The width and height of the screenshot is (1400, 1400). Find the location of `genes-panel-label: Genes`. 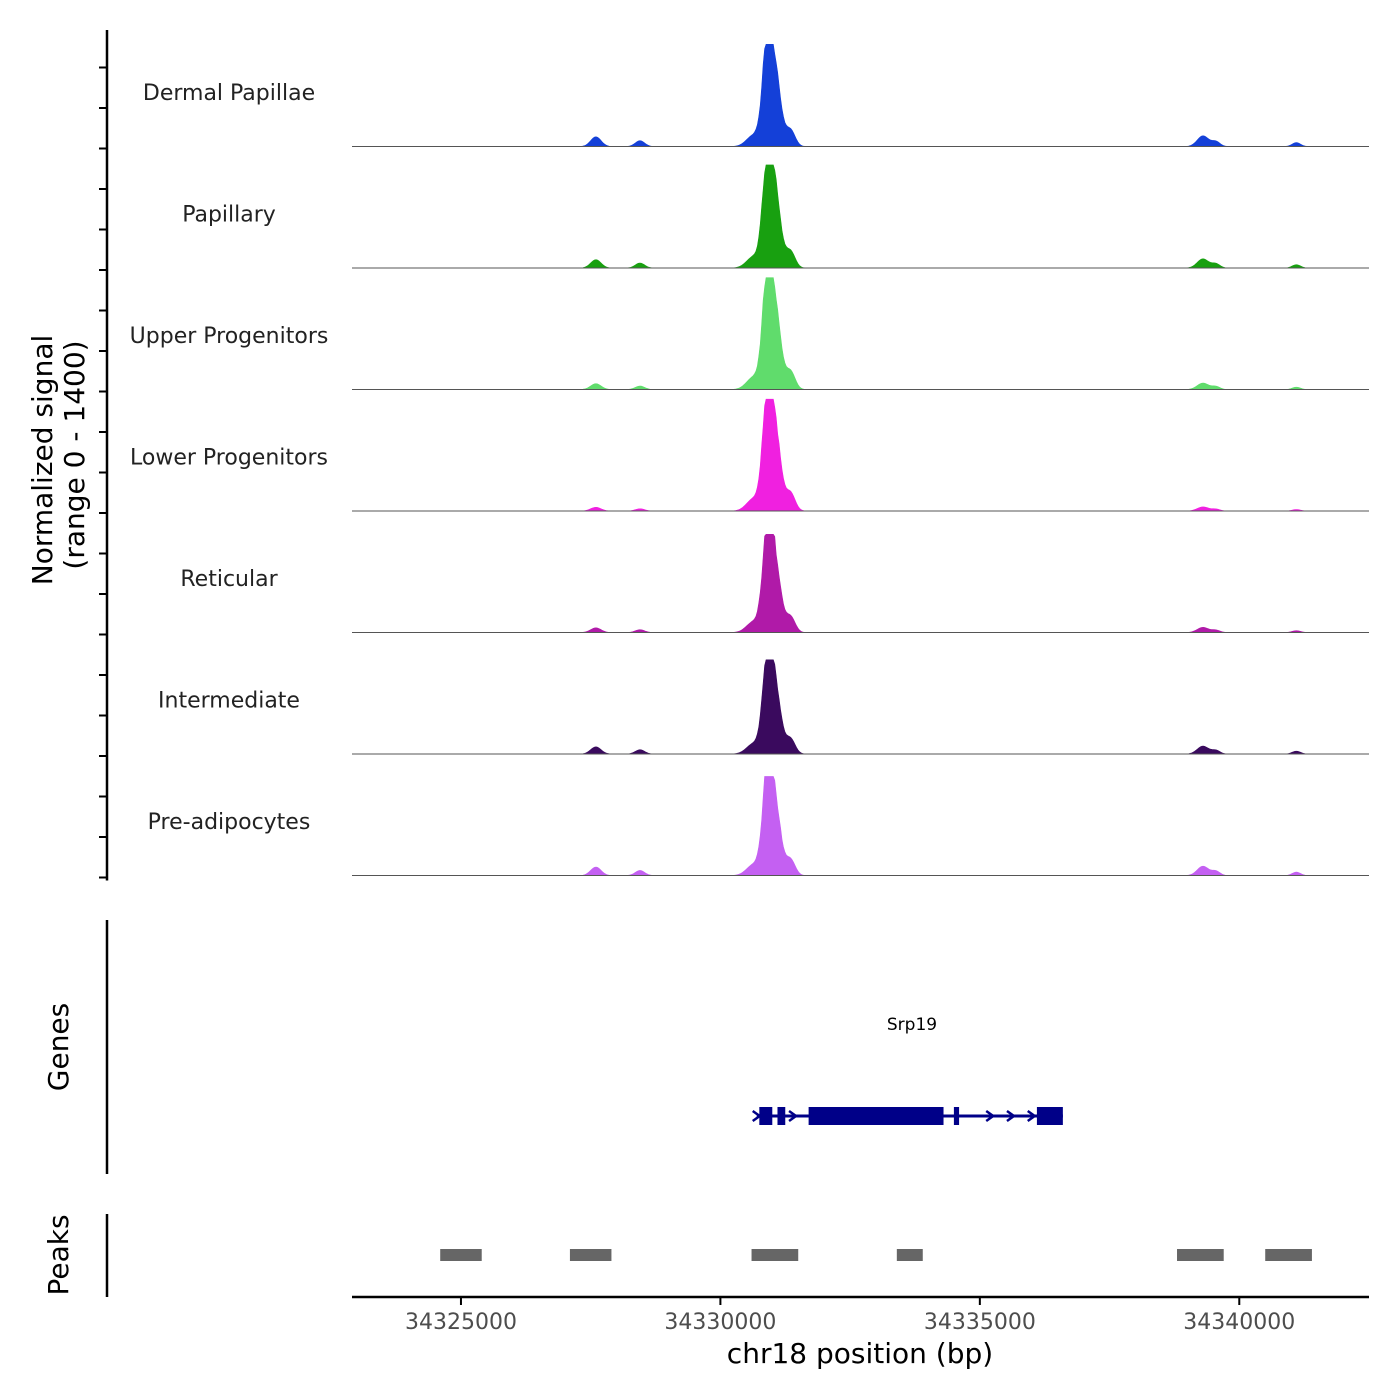

genes-panel-label: Genes is located at coordinates (58, 1047).